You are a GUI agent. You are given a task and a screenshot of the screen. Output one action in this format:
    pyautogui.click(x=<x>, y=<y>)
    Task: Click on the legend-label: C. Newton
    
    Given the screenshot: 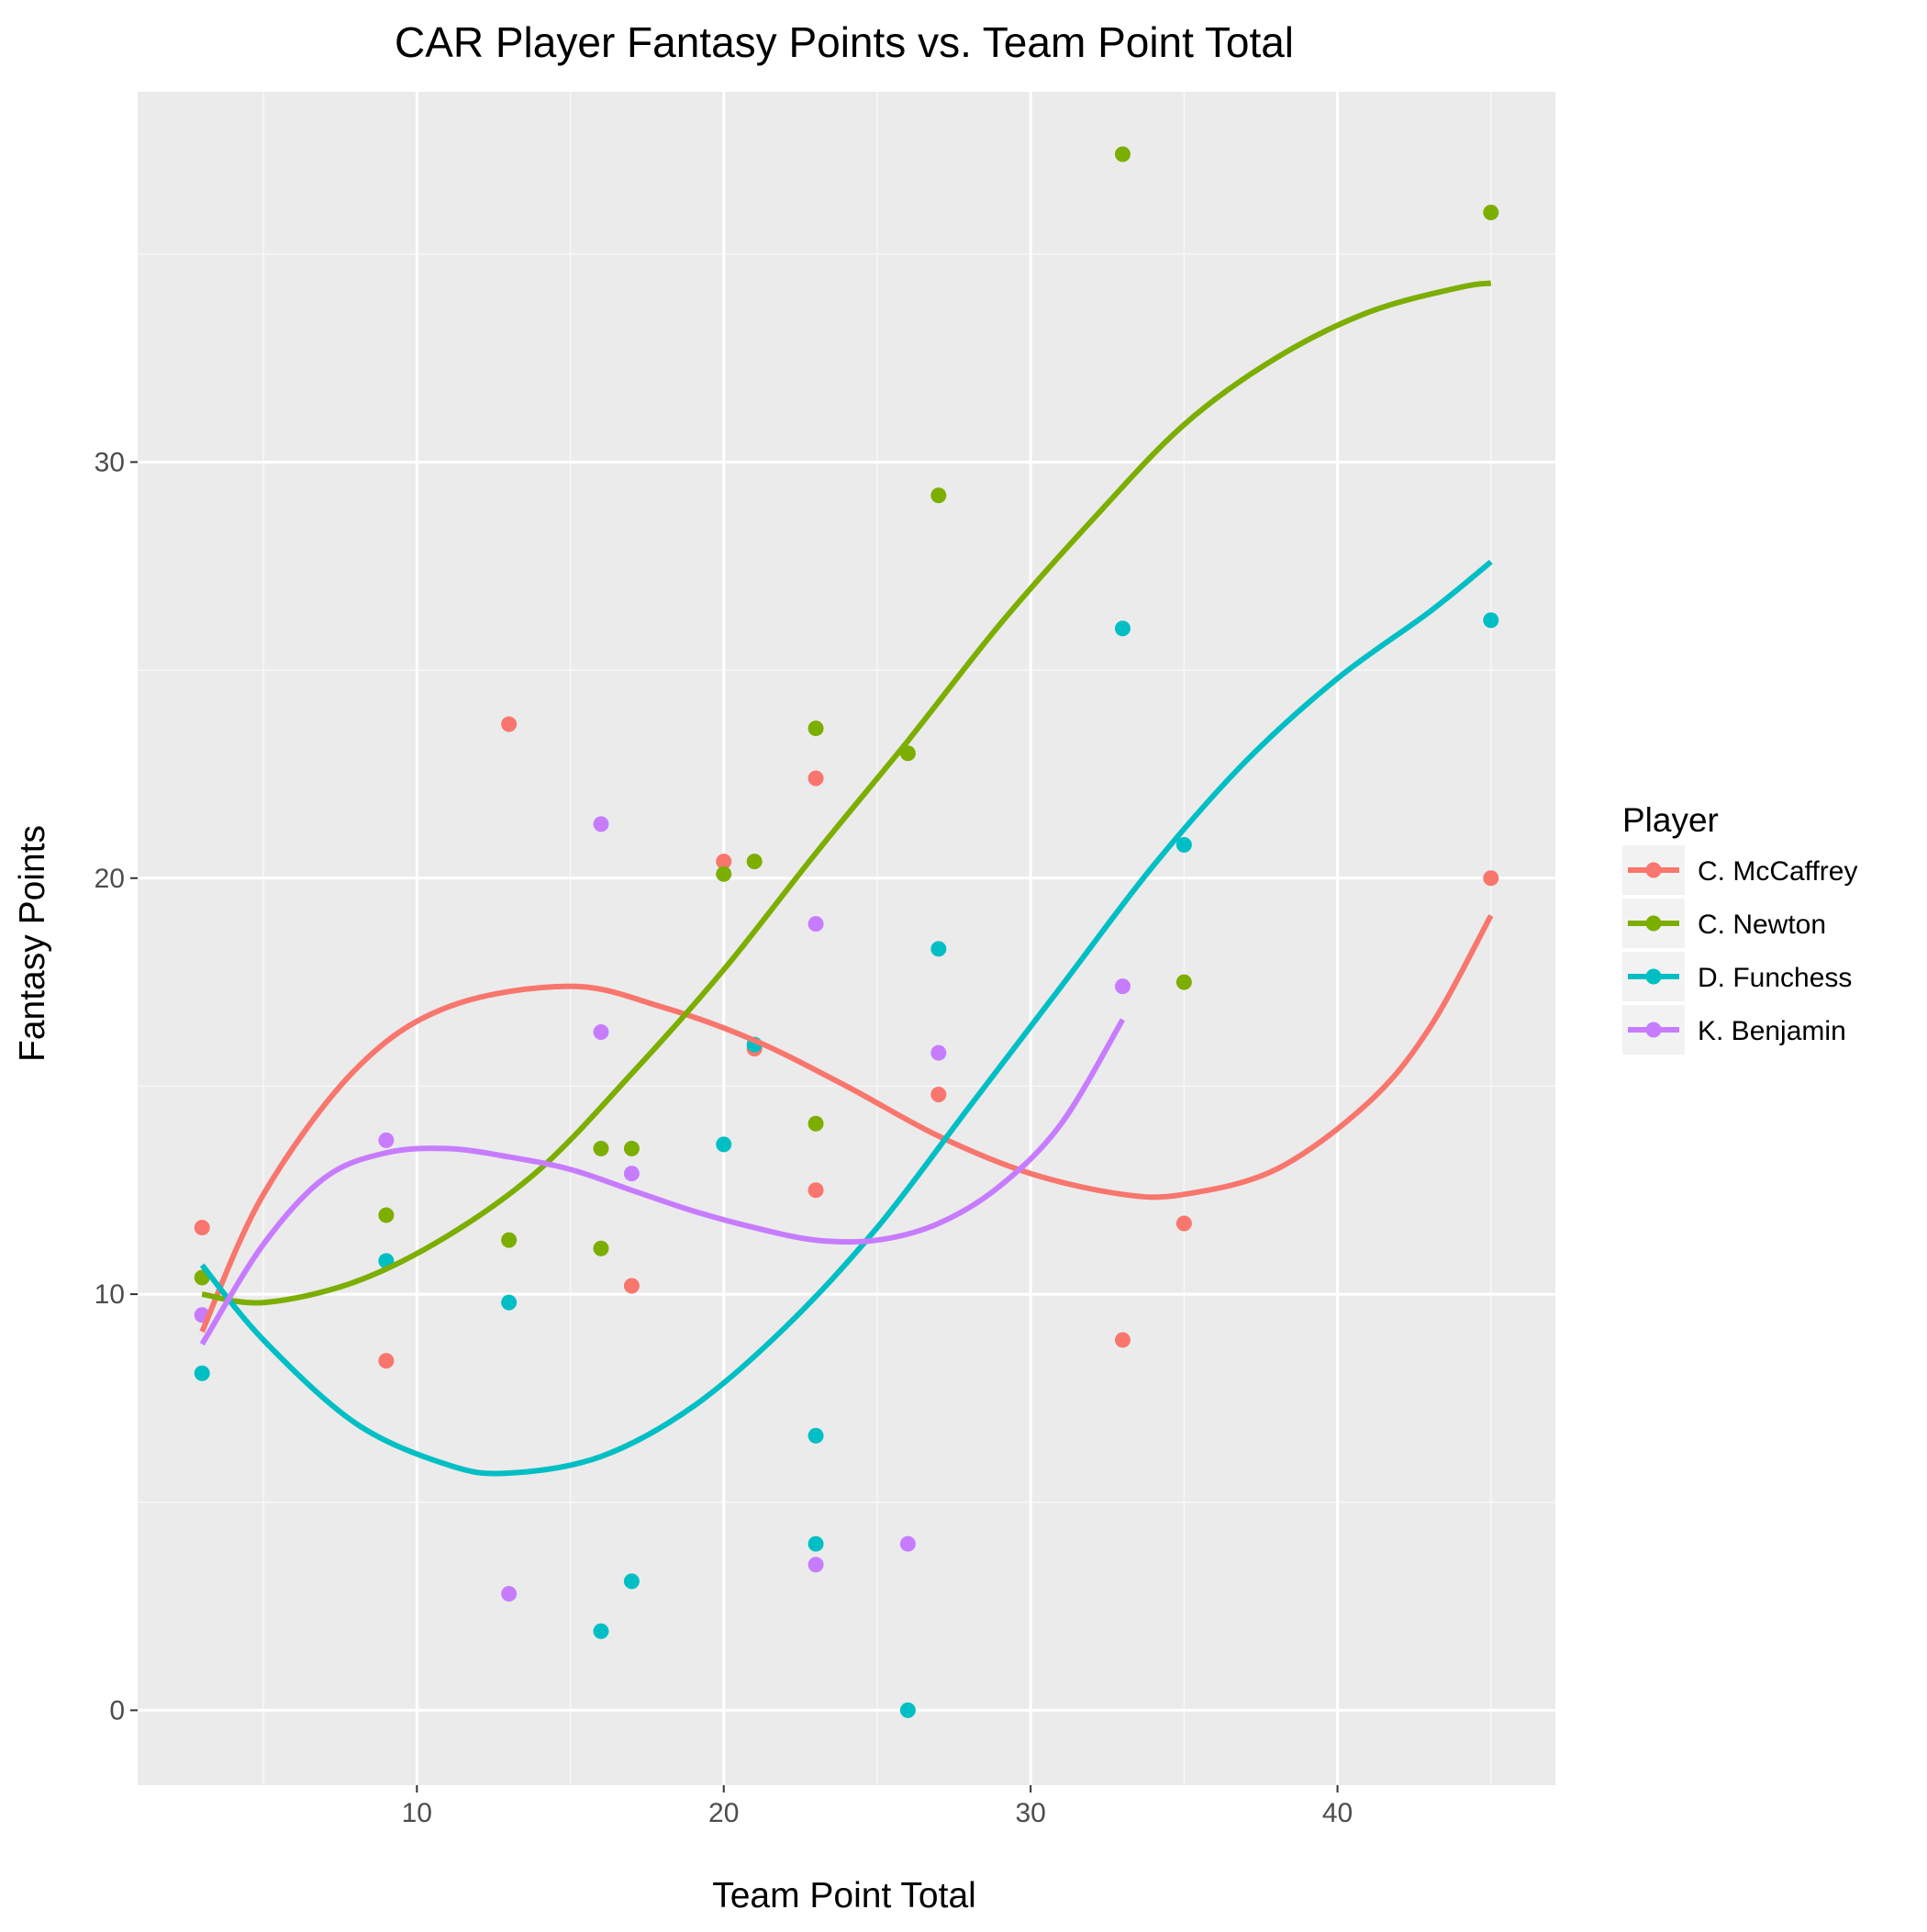 What is the action you would take?
    pyautogui.click(x=1762, y=925)
    